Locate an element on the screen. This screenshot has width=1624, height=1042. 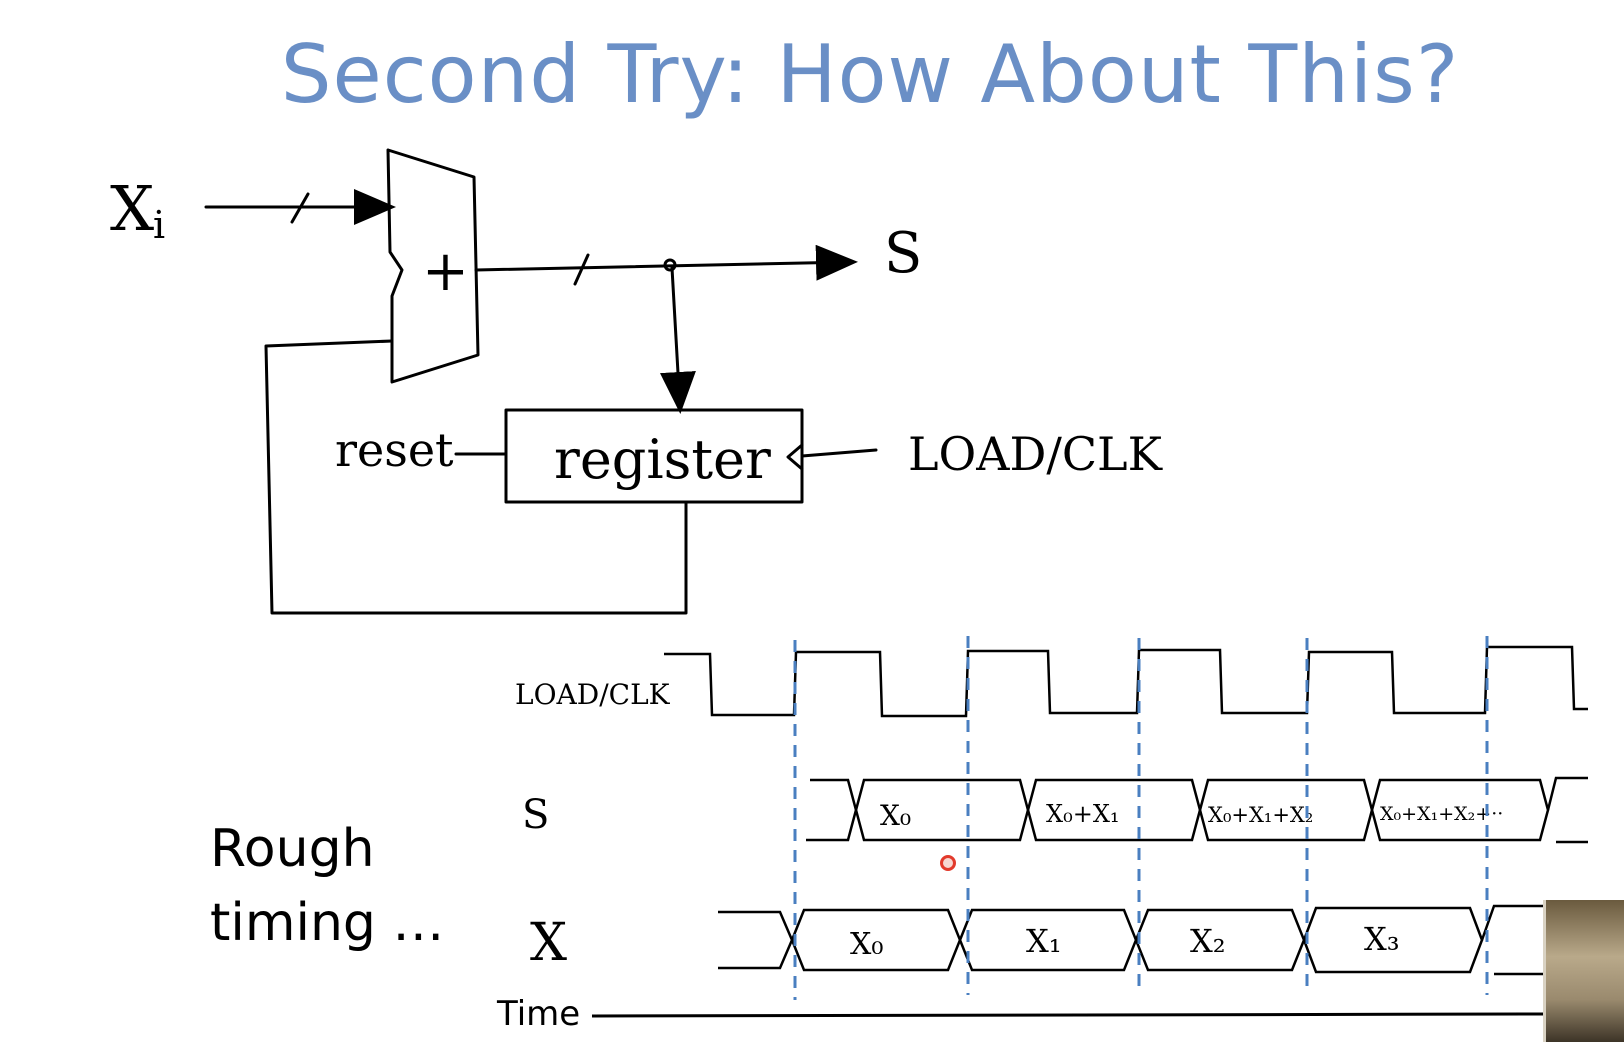
s-waveform is located at coordinates (1197, 810).